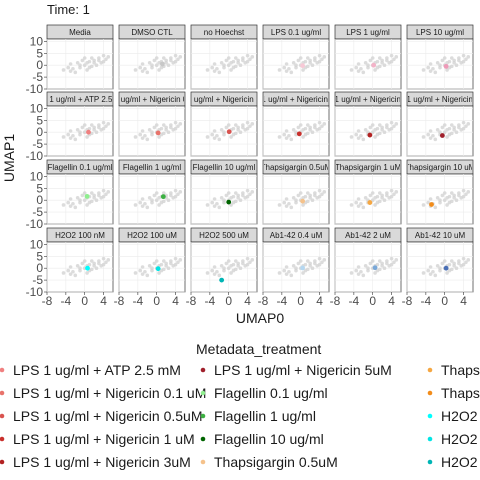  What do you see at coordinates (80, 57) in the screenshot?
I see `facet-panel: Media` at bounding box center [80, 57].